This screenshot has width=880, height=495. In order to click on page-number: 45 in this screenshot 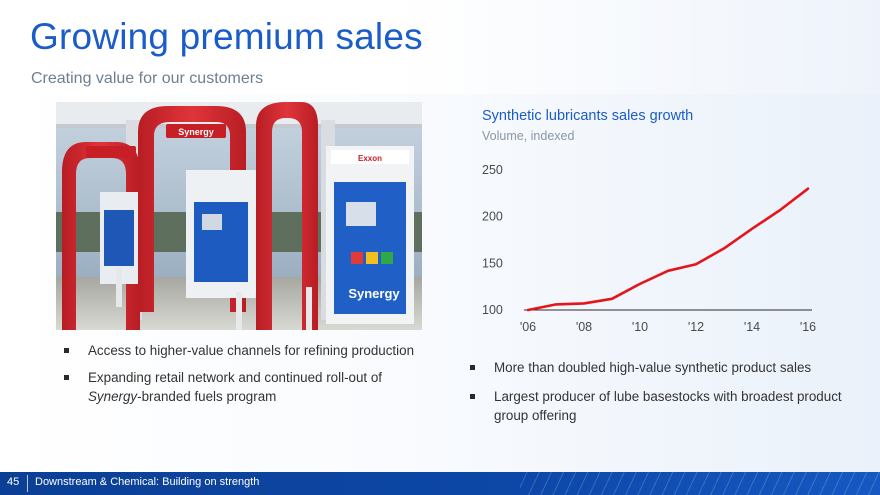, I will do `click(13, 482)`.